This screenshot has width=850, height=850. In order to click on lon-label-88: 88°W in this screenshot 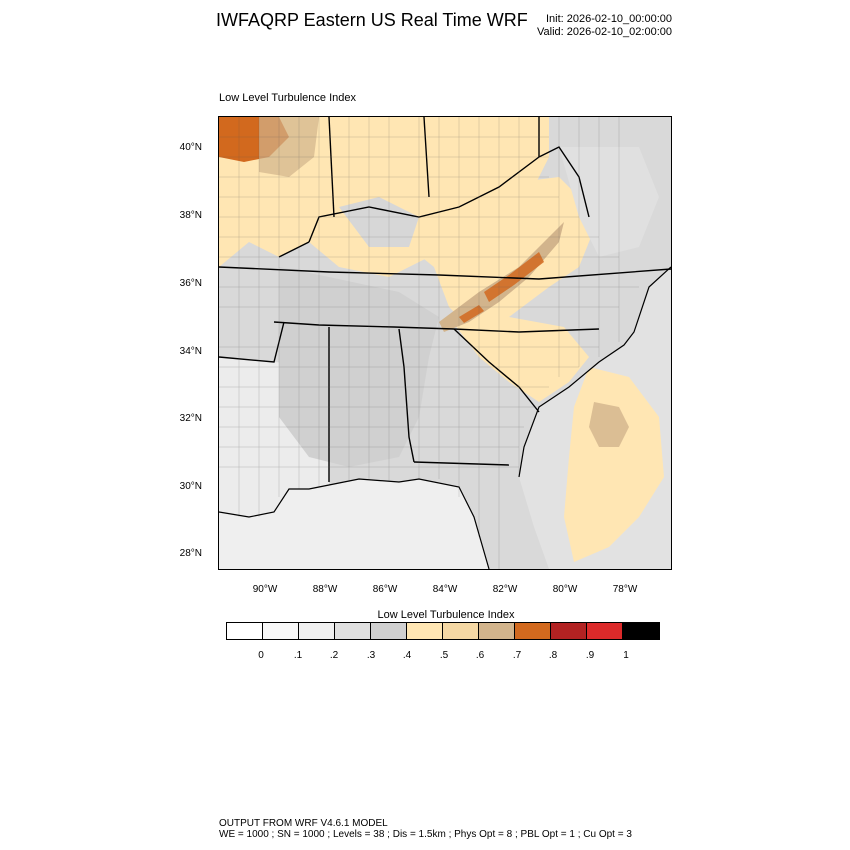, I will do `click(325, 589)`.